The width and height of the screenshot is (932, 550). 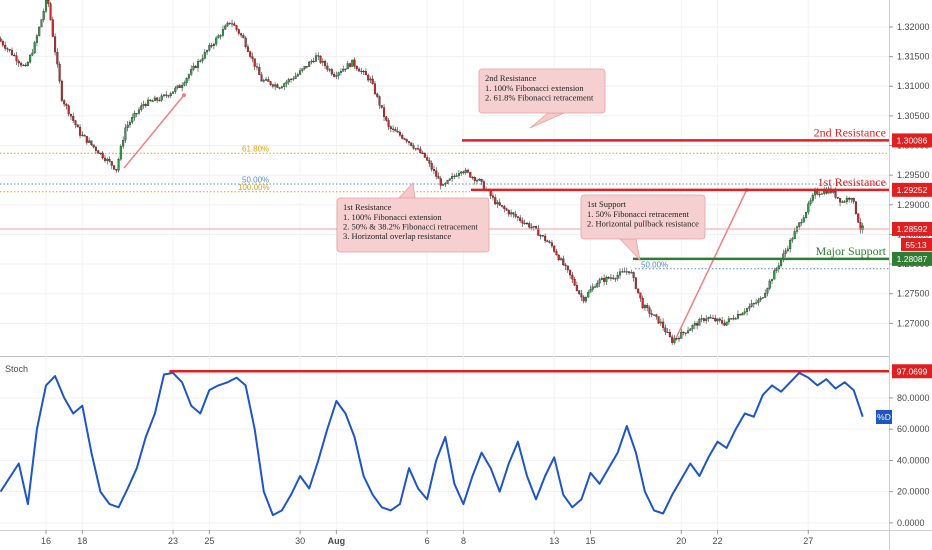 I want to click on time-tick-label: 27, so click(x=808, y=541).